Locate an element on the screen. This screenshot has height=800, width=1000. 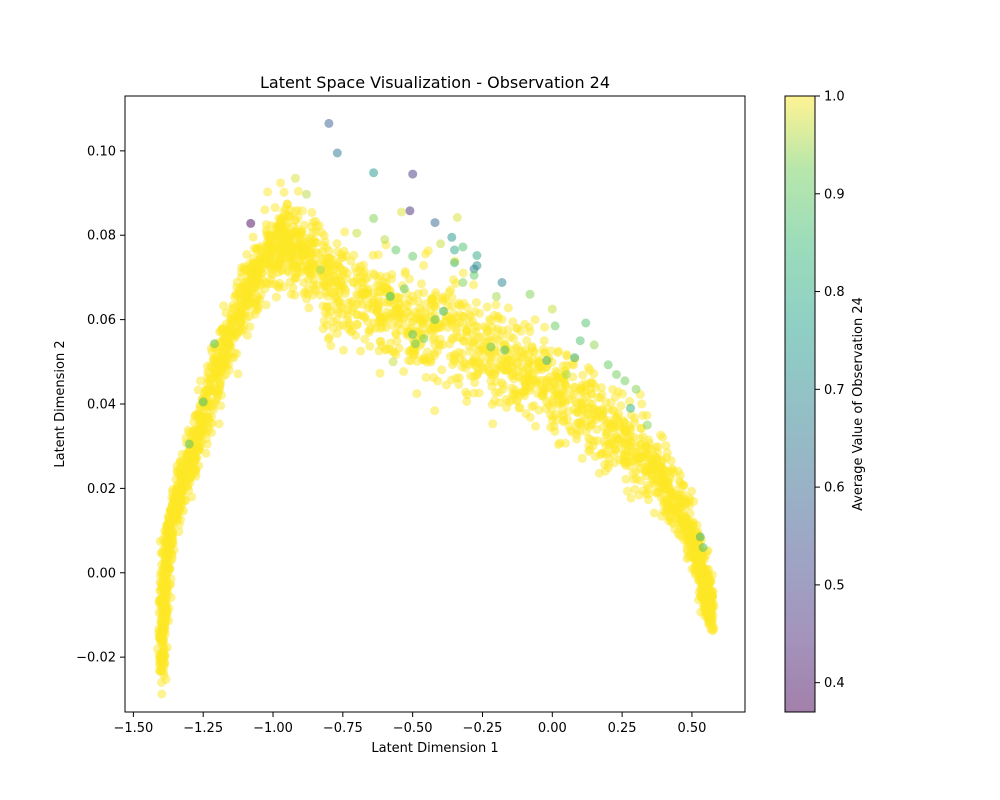
colorbar-tick-label: 0.8 is located at coordinates (834, 292).